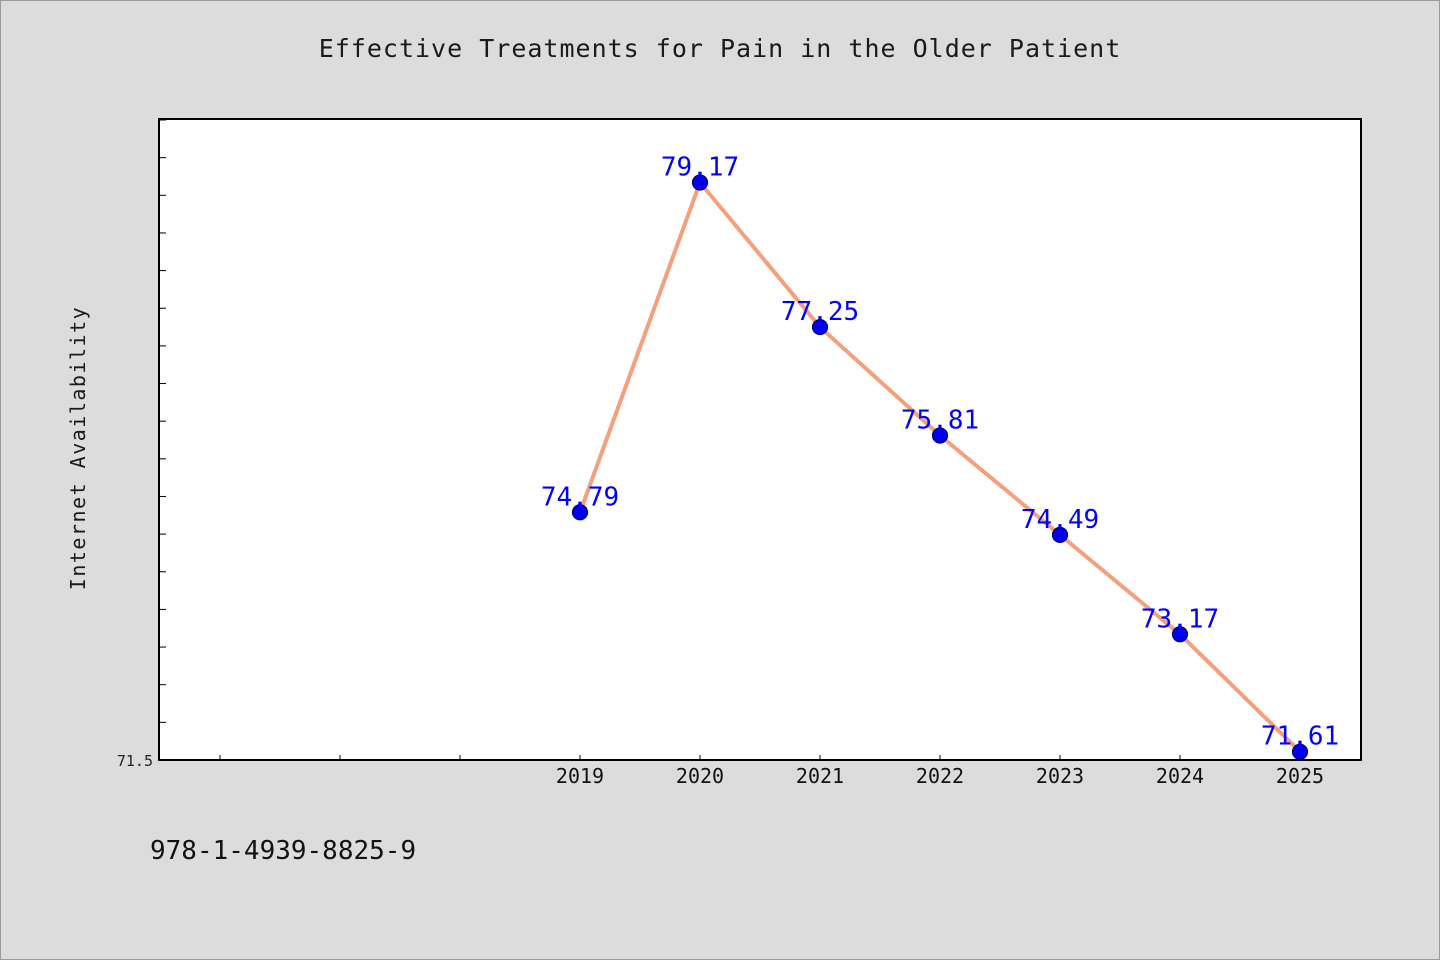 This screenshot has height=960, width=1440. Describe the element at coordinates (1300, 737) in the screenshot. I see `data-label: 71.61` at that location.